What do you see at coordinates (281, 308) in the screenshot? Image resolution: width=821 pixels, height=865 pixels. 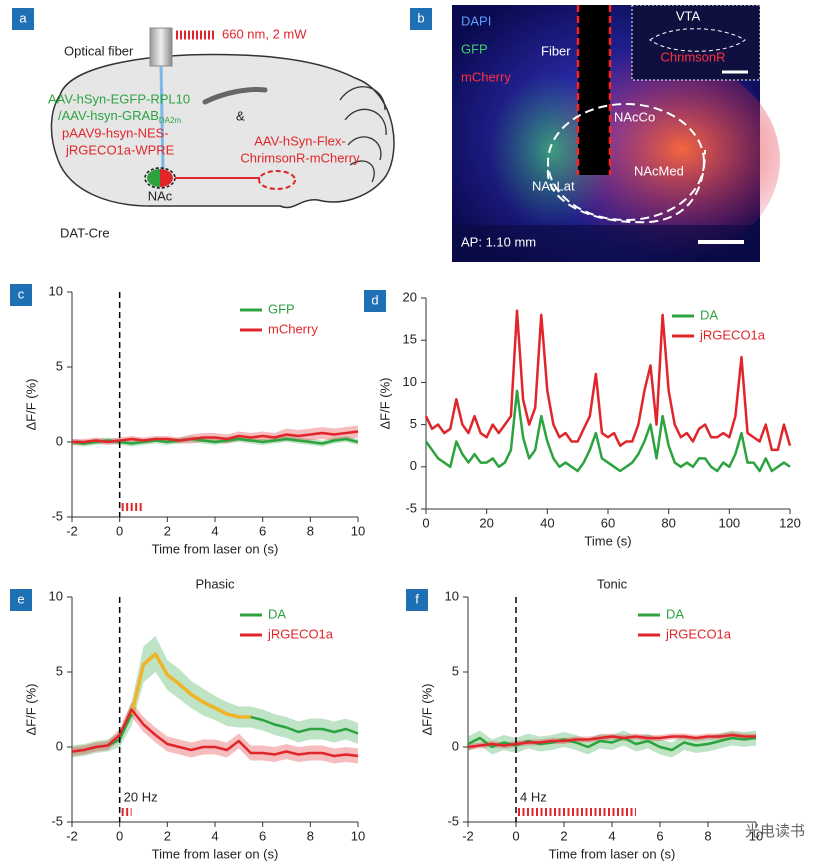 I see `legend-label: GFP` at bounding box center [281, 308].